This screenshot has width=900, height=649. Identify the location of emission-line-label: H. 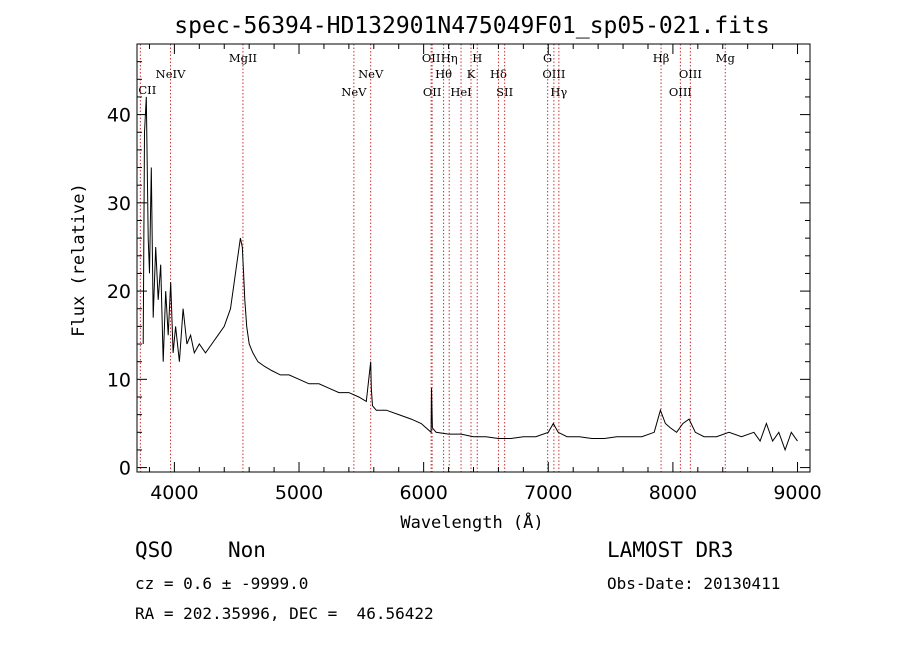
(477, 58).